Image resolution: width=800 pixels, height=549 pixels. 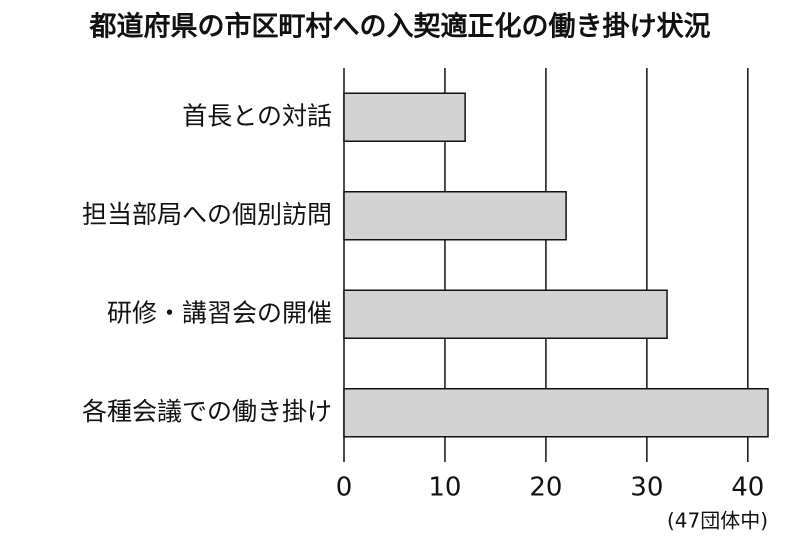 I want to click on x-tick-label: 20, so click(x=545, y=488).